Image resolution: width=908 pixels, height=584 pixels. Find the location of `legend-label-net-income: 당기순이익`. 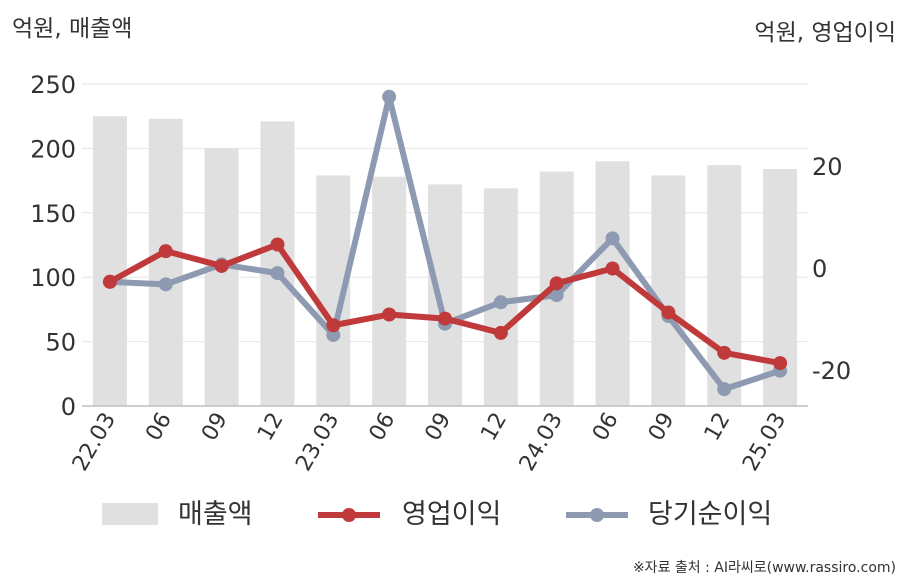

legend-label-net-income: 당기순이익 is located at coordinates (710, 514).